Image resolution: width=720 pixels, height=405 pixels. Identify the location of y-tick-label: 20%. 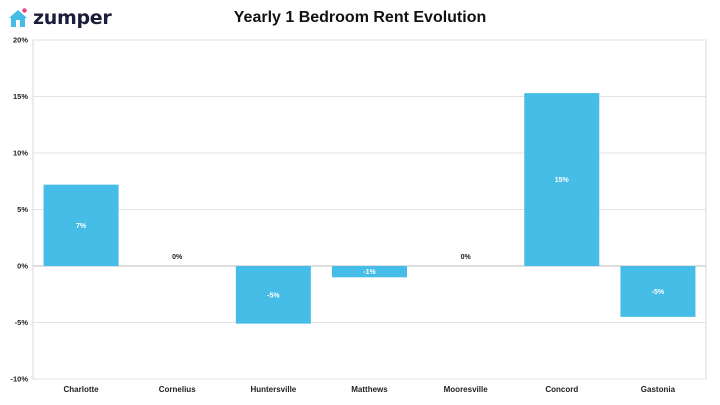
(20, 40).